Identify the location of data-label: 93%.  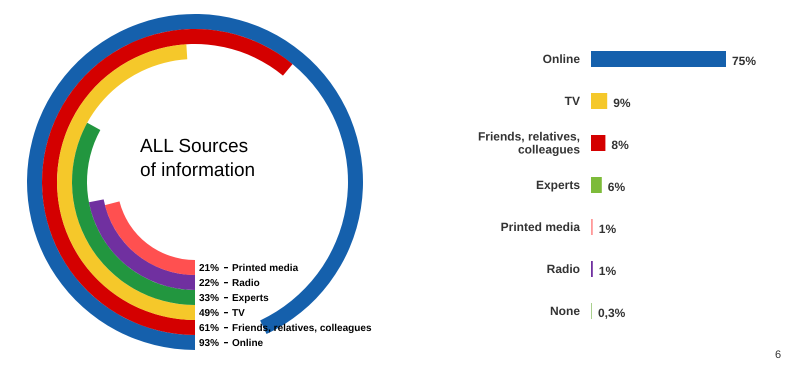
(209, 343).